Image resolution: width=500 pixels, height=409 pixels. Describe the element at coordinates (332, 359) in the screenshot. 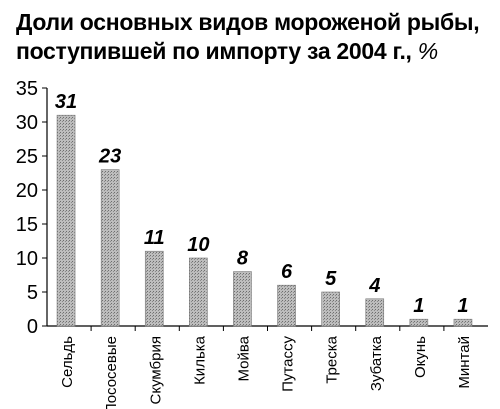

I see `category-label: Треска` at that location.